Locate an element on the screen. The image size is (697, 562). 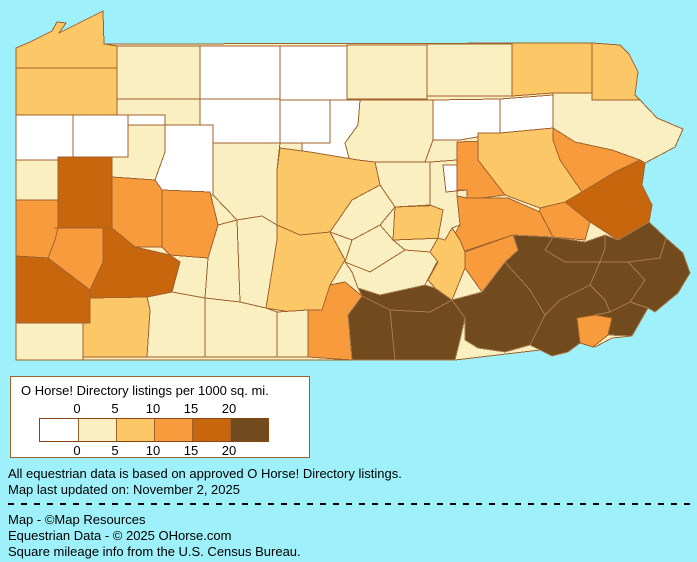
county-delaware is located at coordinates (594, 331).